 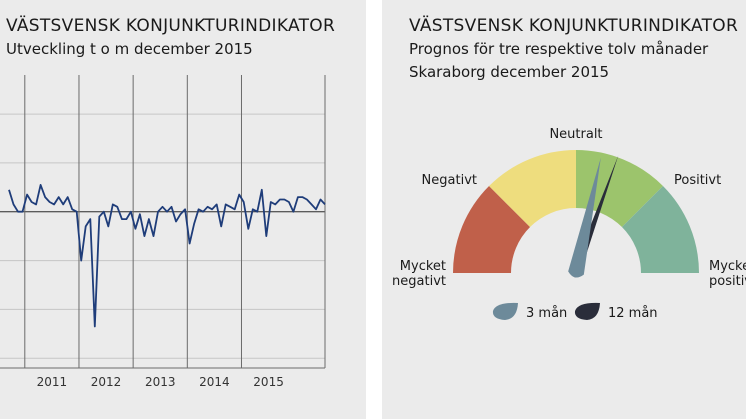 What do you see at coordinates (419, 281) in the screenshot?
I see `label-mycket-negativt-2: negativt` at bounding box center [419, 281].